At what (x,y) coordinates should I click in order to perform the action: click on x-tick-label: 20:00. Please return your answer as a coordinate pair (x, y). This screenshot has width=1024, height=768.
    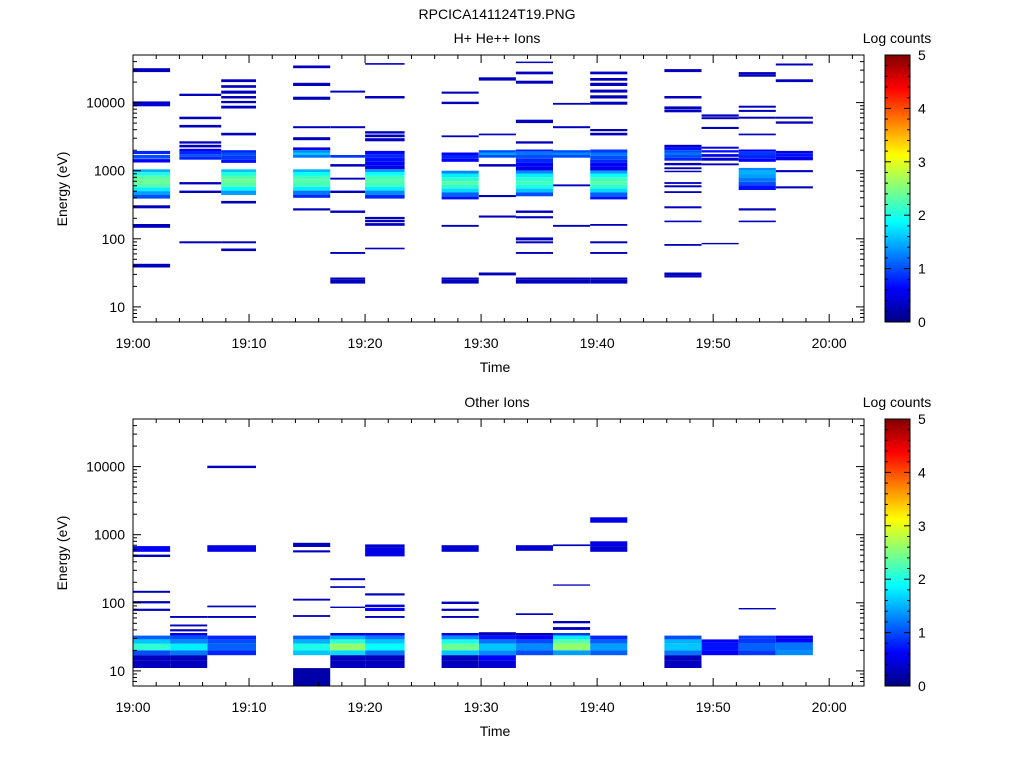
    Looking at the image, I should click on (829, 343).